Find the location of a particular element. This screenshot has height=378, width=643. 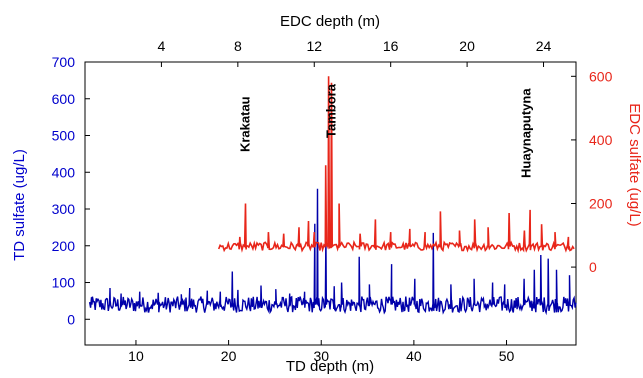

left-tick-label: 100 is located at coordinates (64, 283).